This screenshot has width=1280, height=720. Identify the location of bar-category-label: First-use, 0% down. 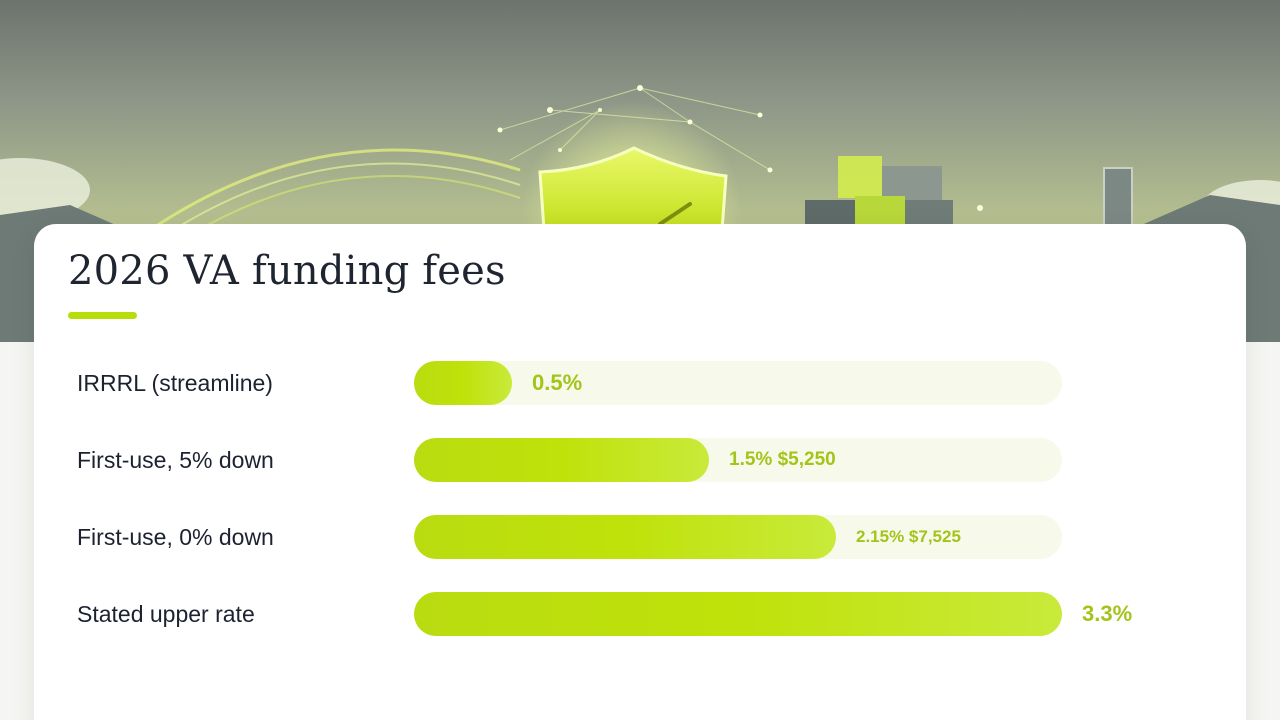
(175, 537).